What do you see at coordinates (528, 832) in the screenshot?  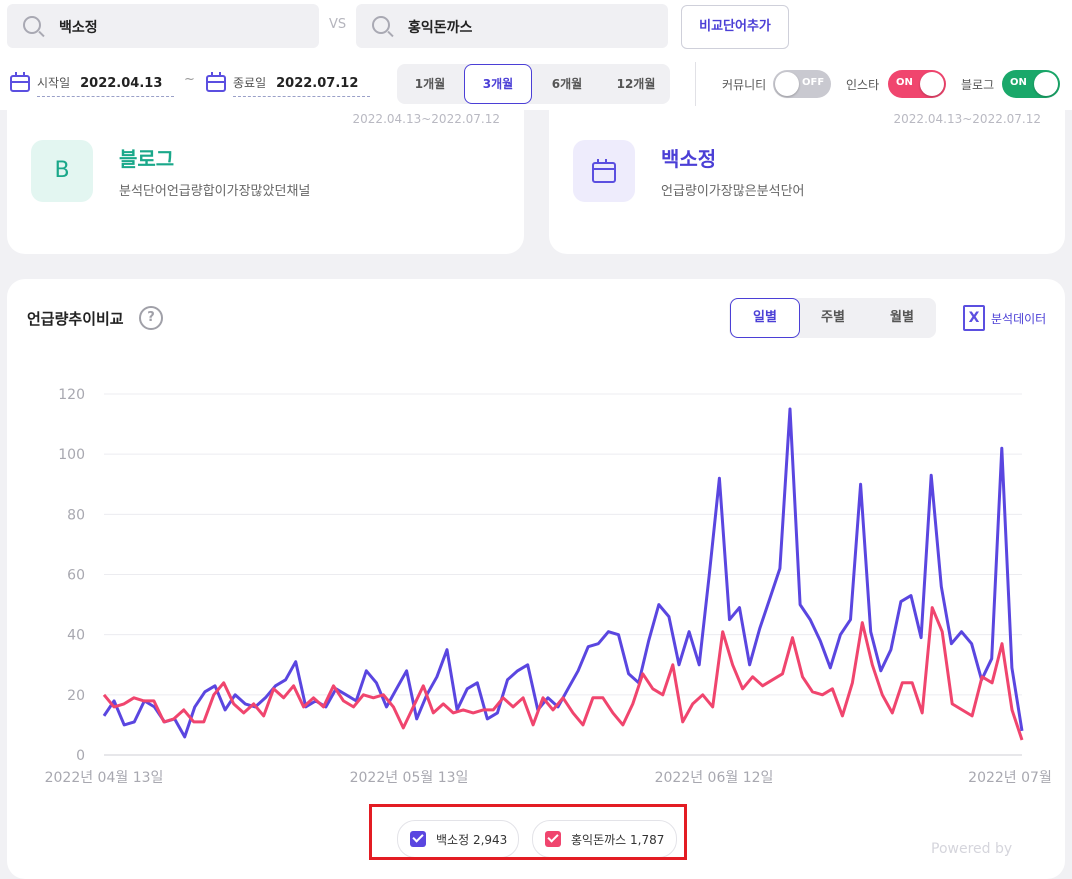 I see `highlight-box` at bounding box center [528, 832].